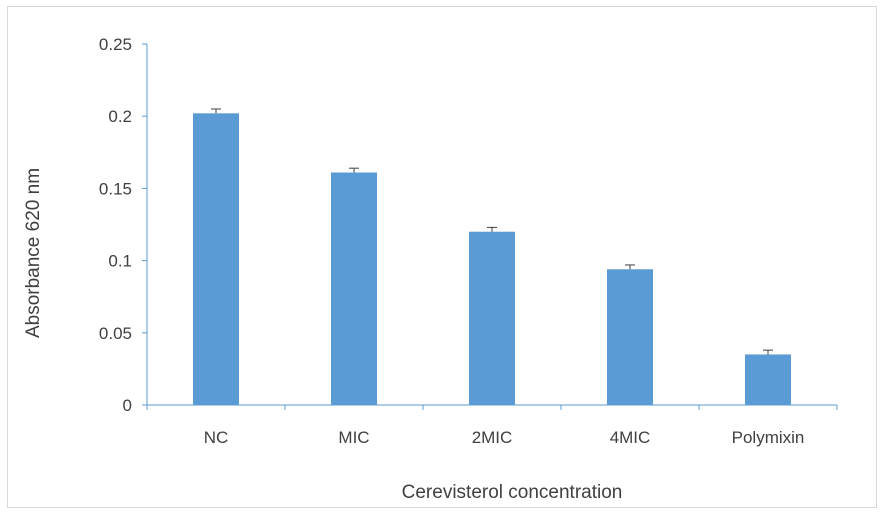  What do you see at coordinates (120, 116) in the screenshot?
I see `y-tick-label: 0.2` at bounding box center [120, 116].